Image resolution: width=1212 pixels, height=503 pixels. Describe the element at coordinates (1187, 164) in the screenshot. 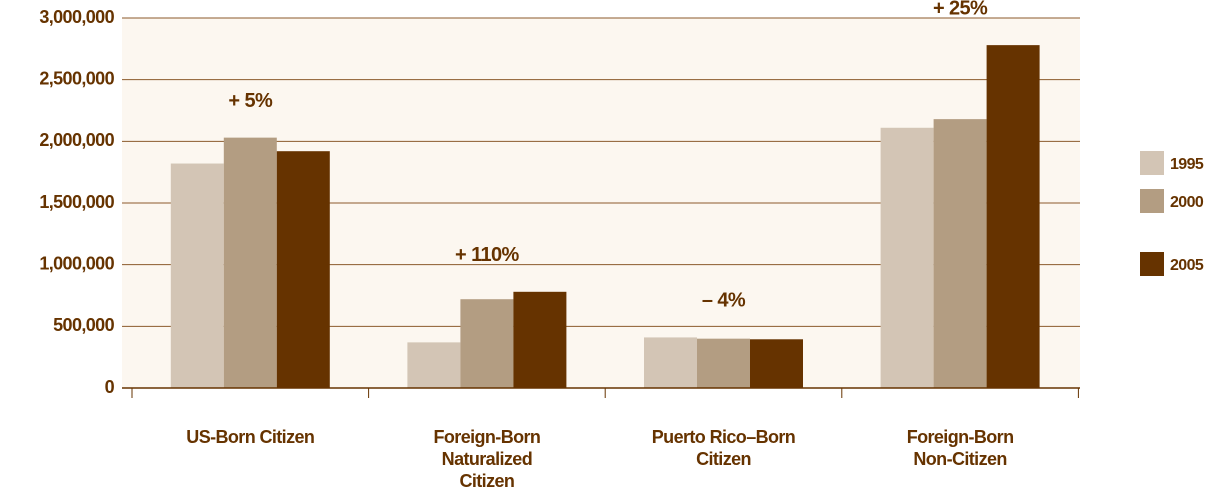

I see `legend-label: 1995` at that location.